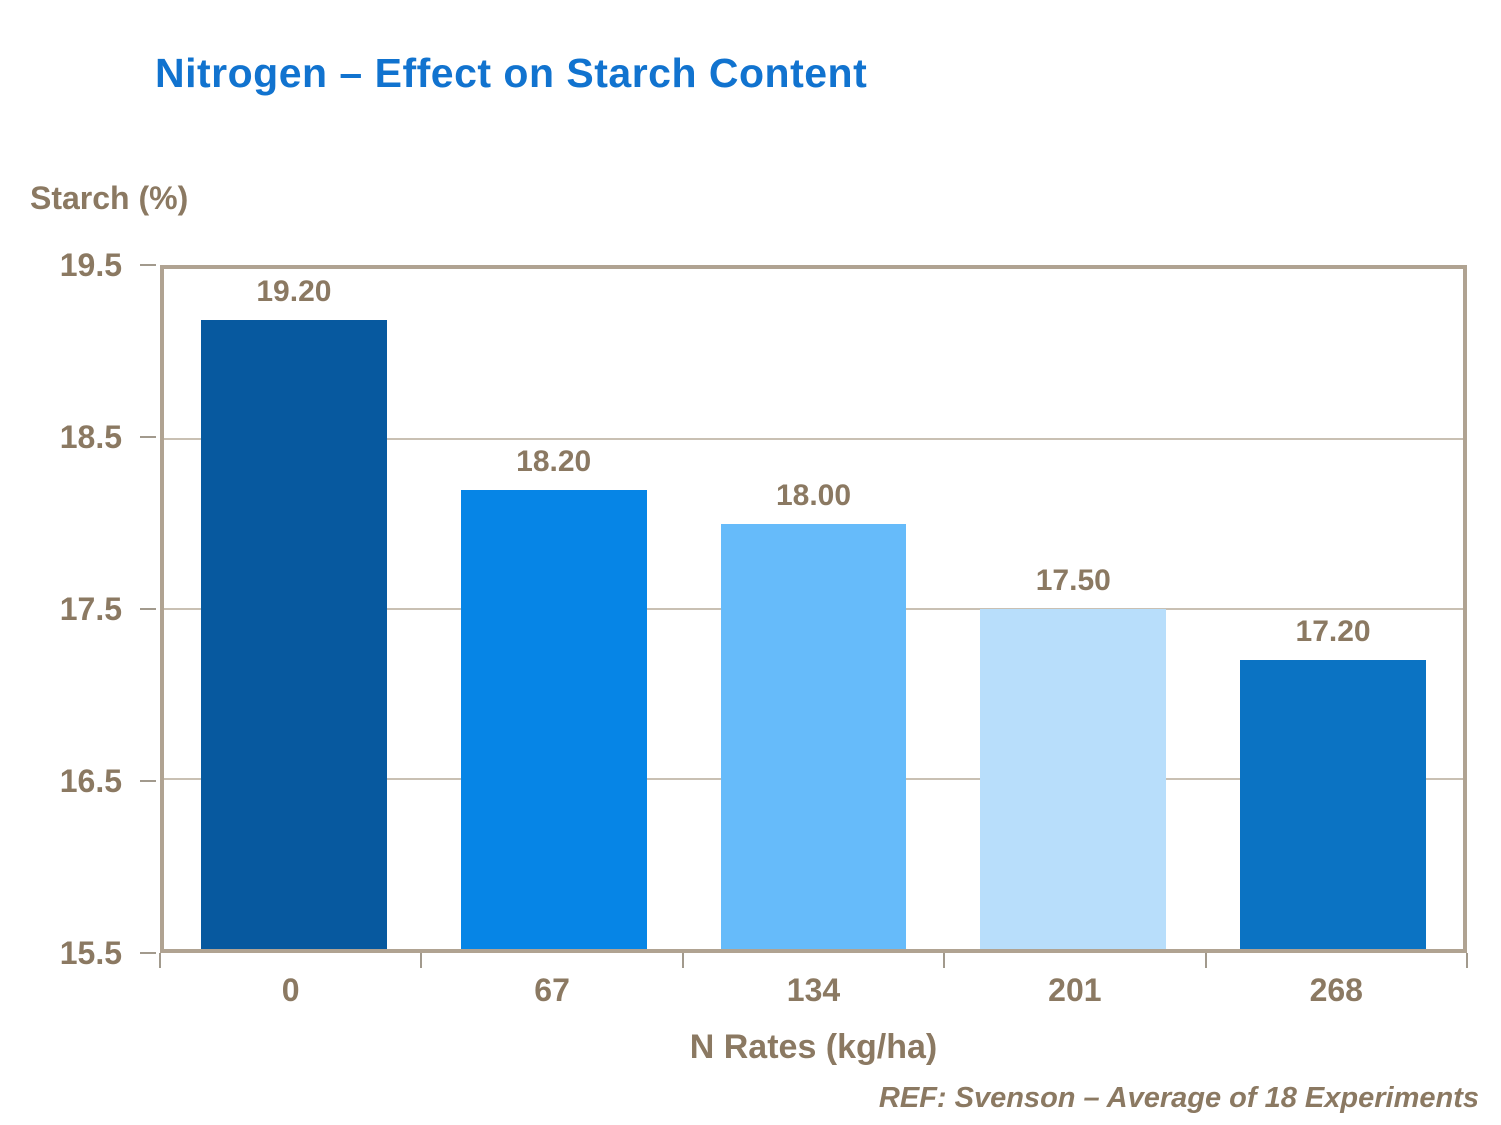  Describe the element at coordinates (90, 953) in the screenshot. I see `y-tick-label: 15.5` at that location.